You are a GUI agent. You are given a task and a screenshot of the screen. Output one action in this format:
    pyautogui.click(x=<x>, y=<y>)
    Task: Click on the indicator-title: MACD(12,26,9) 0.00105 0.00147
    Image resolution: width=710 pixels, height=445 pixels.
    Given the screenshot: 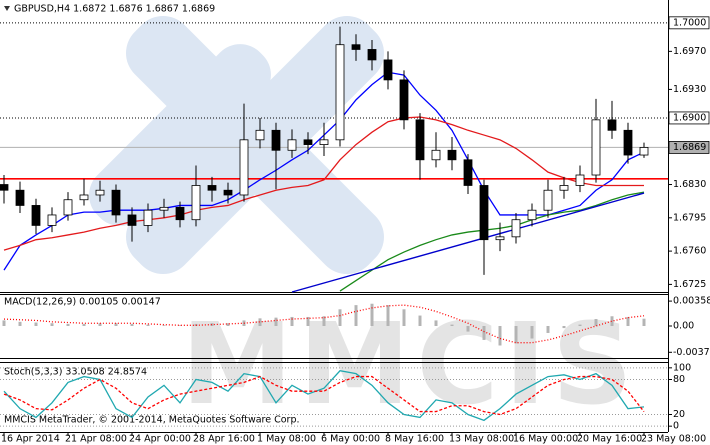 What is the action you would take?
    pyautogui.click(x=82, y=302)
    